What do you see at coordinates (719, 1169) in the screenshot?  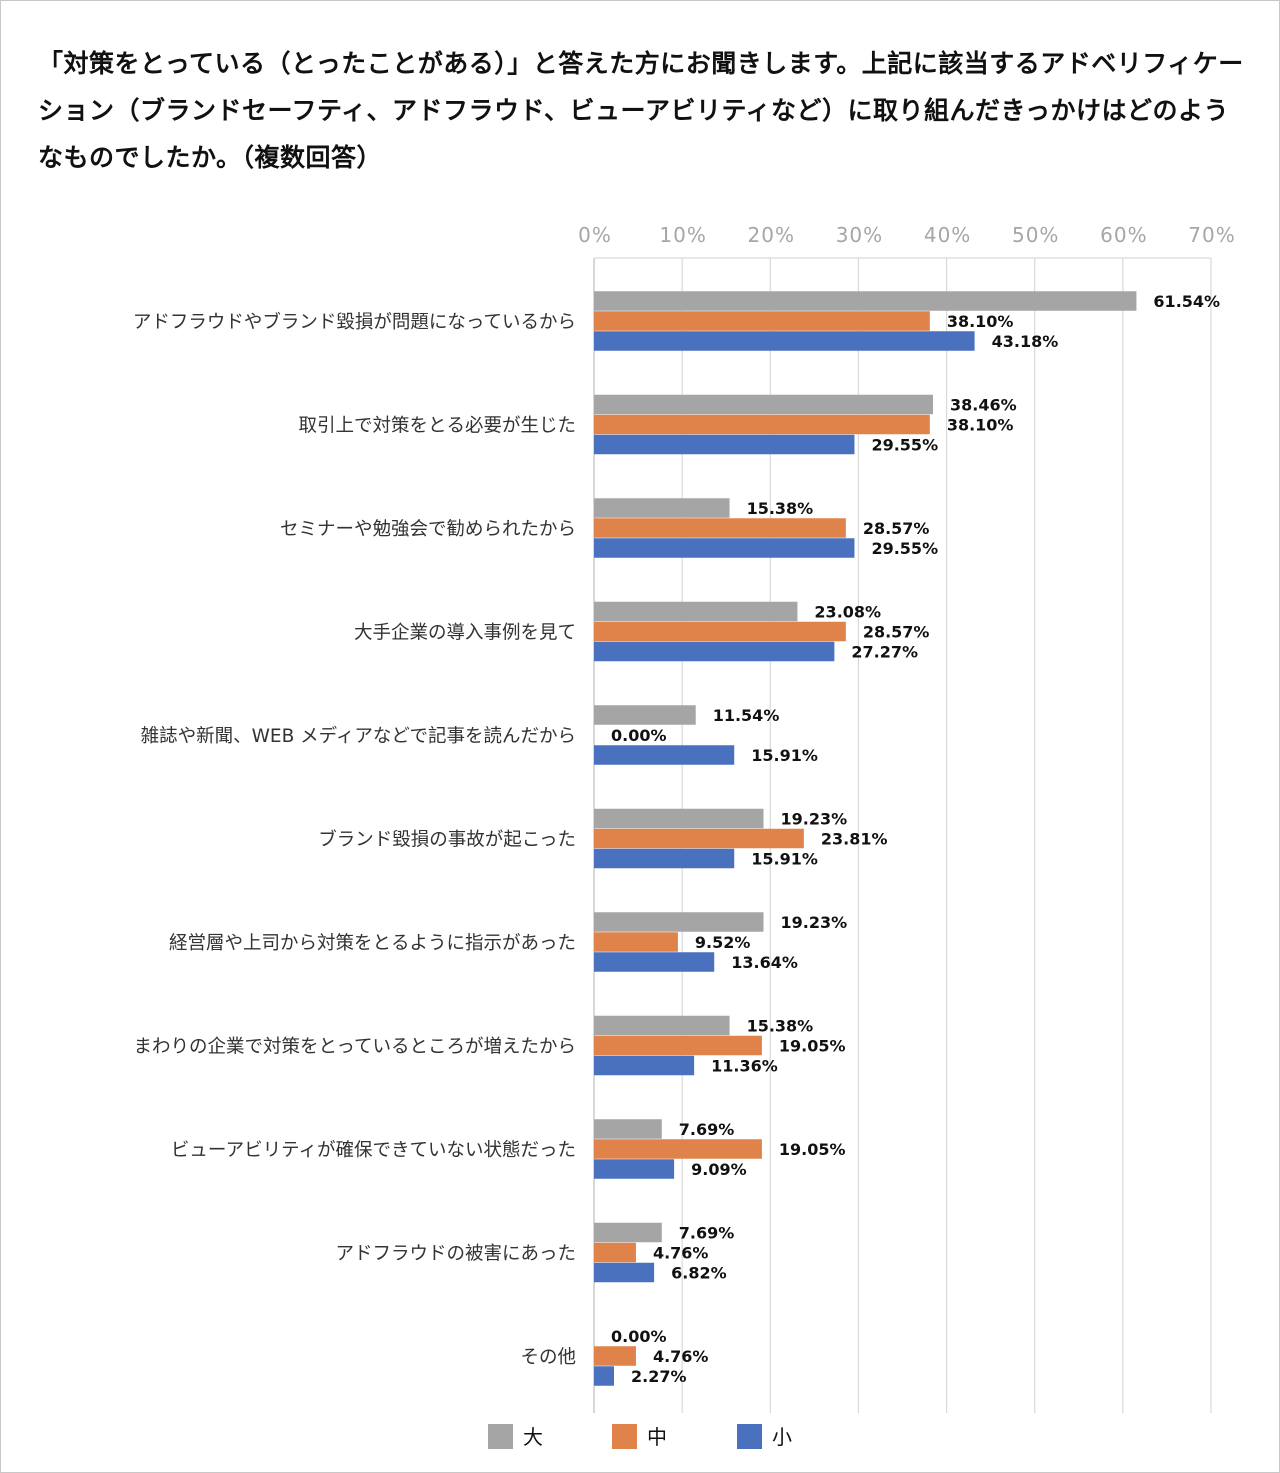 I see `data-label: 9.09%` at bounding box center [719, 1169].